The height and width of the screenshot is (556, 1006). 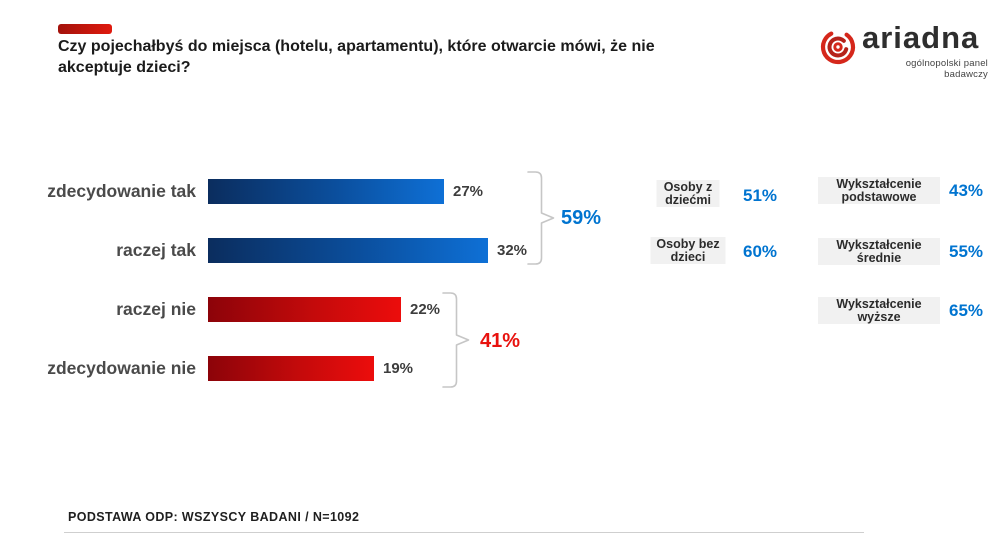 I want to click on breakdown-box-wyksztalcenie-wyzsze: Wykształcenie wyższe, so click(x=879, y=310).